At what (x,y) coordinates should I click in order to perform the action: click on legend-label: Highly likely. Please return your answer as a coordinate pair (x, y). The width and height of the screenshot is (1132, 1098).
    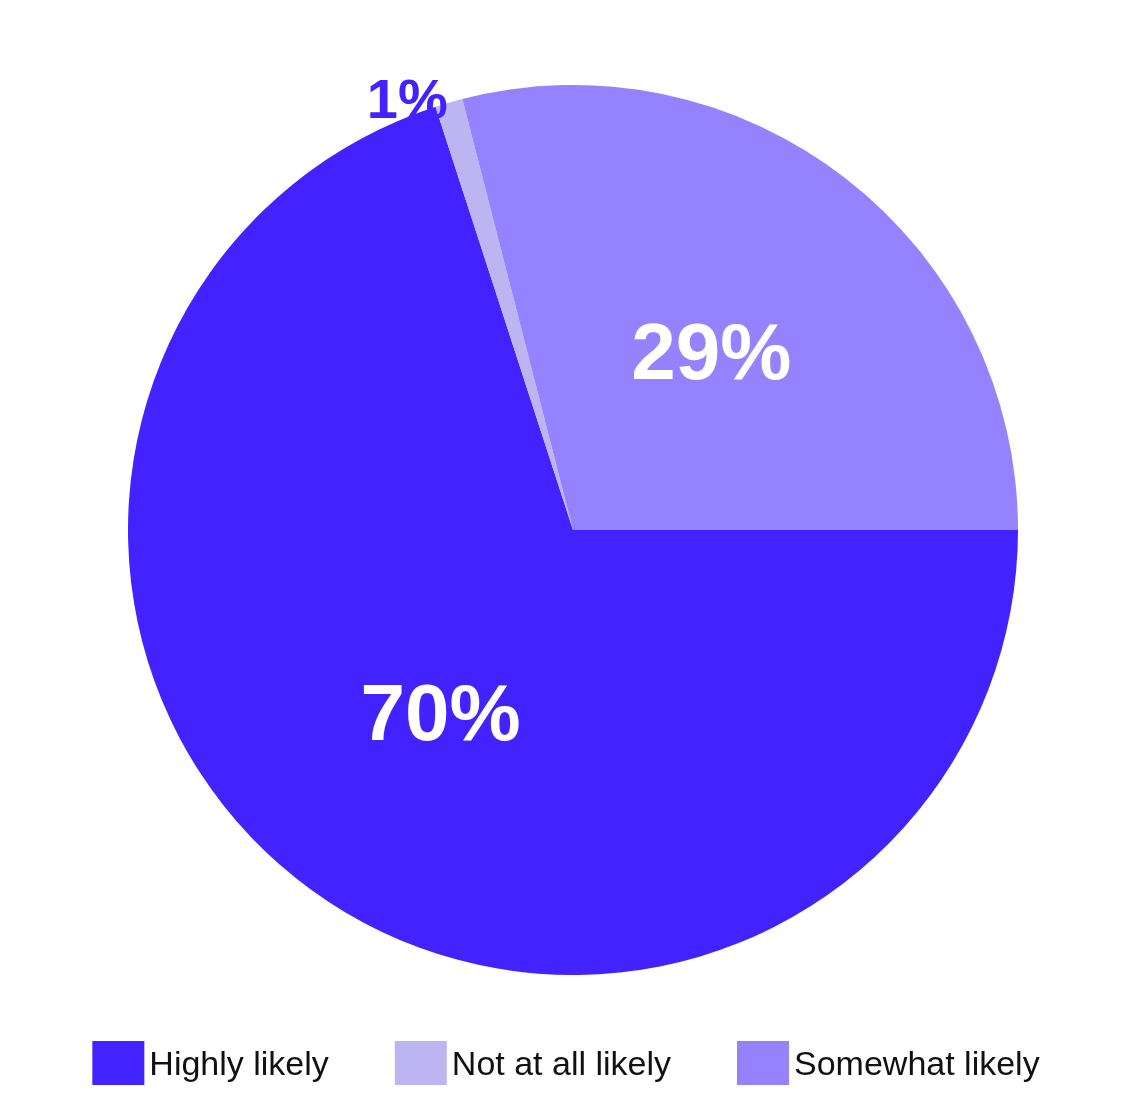
    Looking at the image, I should click on (239, 1063).